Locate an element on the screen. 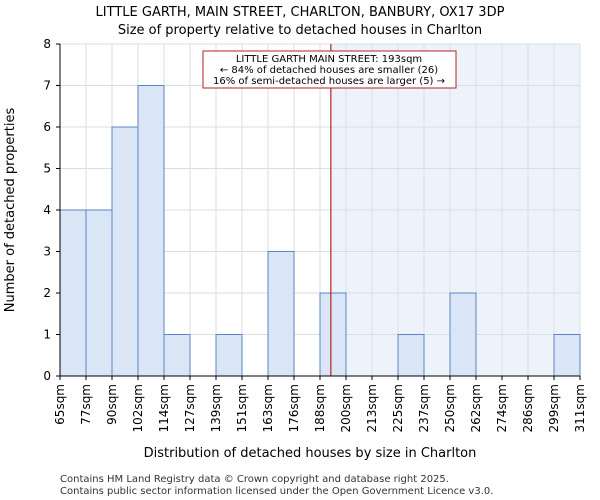 The height and width of the screenshot is (500, 600). y-tick-label: 7 is located at coordinates (47, 86).